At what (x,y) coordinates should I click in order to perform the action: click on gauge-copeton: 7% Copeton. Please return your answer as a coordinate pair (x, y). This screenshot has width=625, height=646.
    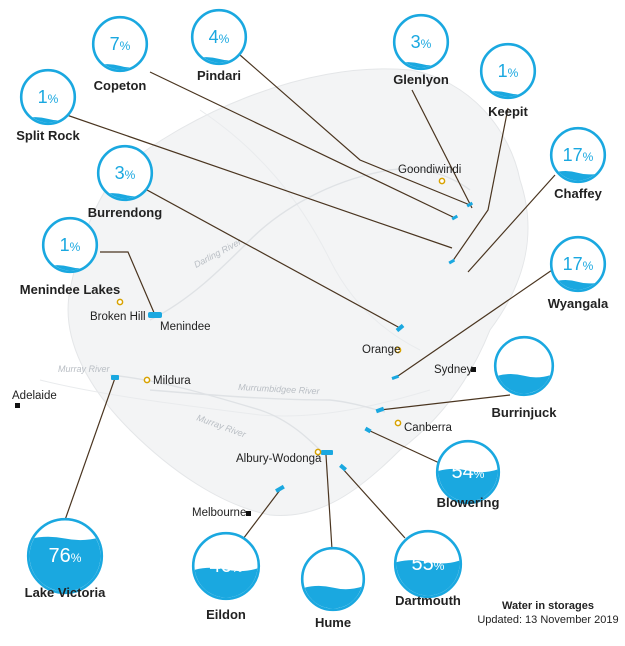
    Looking at the image, I should click on (120, 54).